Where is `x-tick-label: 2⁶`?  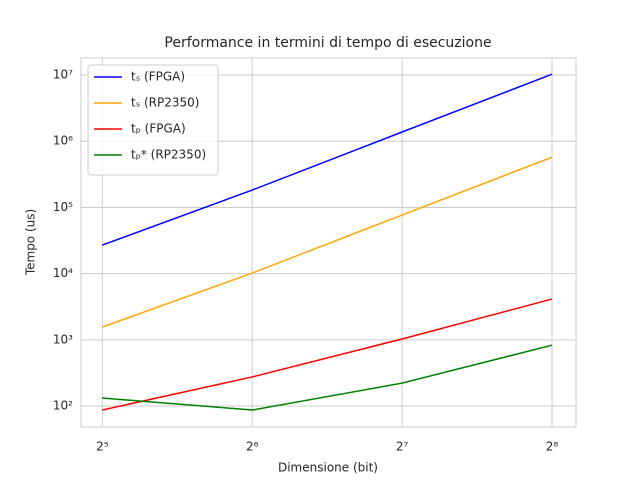 x-tick-label: 2⁶ is located at coordinates (252, 447).